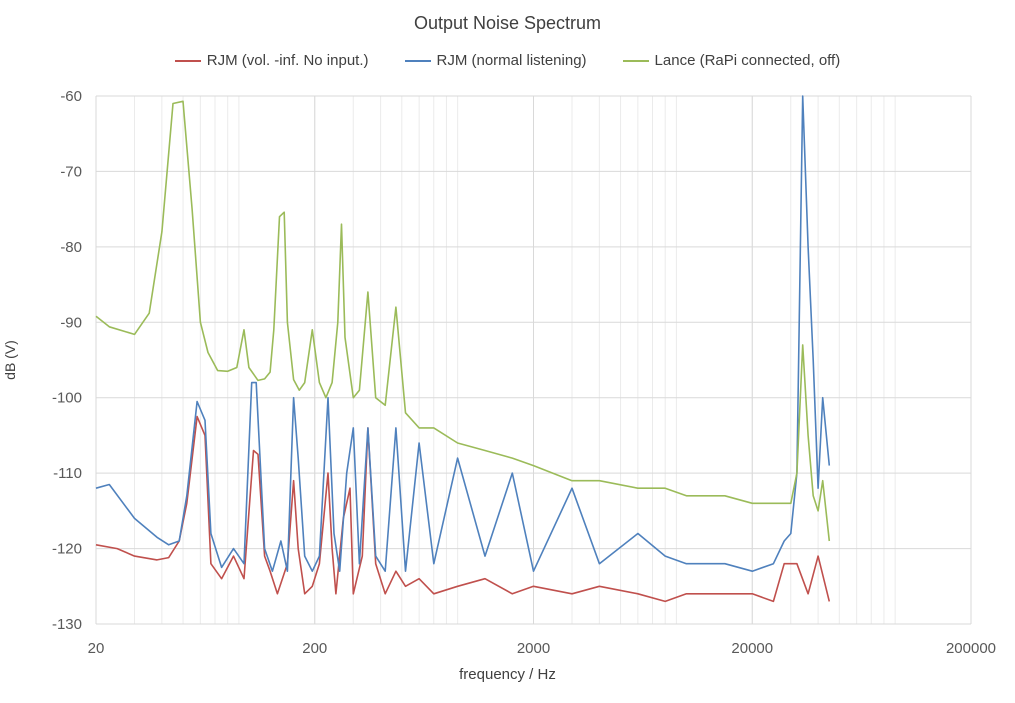 The image size is (1015, 703). What do you see at coordinates (71, 322) in the screenshot?
I see `y-tick-label: -90` at bounding box center [71, 322].